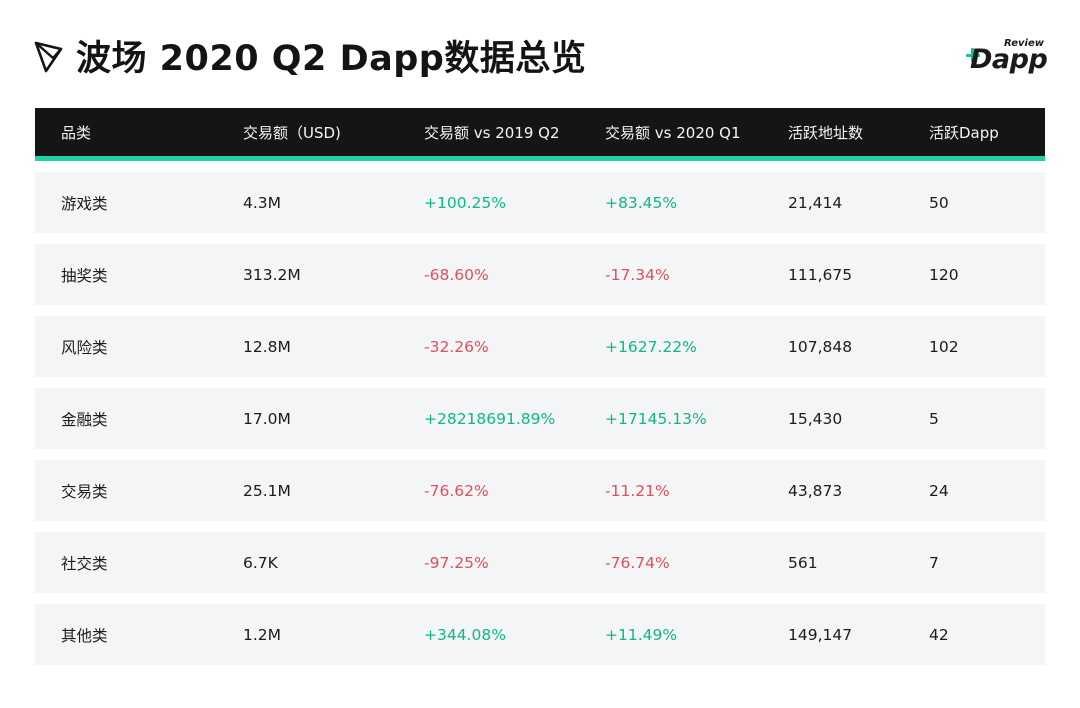  Describe the element at coordinates (262, 202) in the screenshot. I see `cell-volume: 4.3M` at that location.